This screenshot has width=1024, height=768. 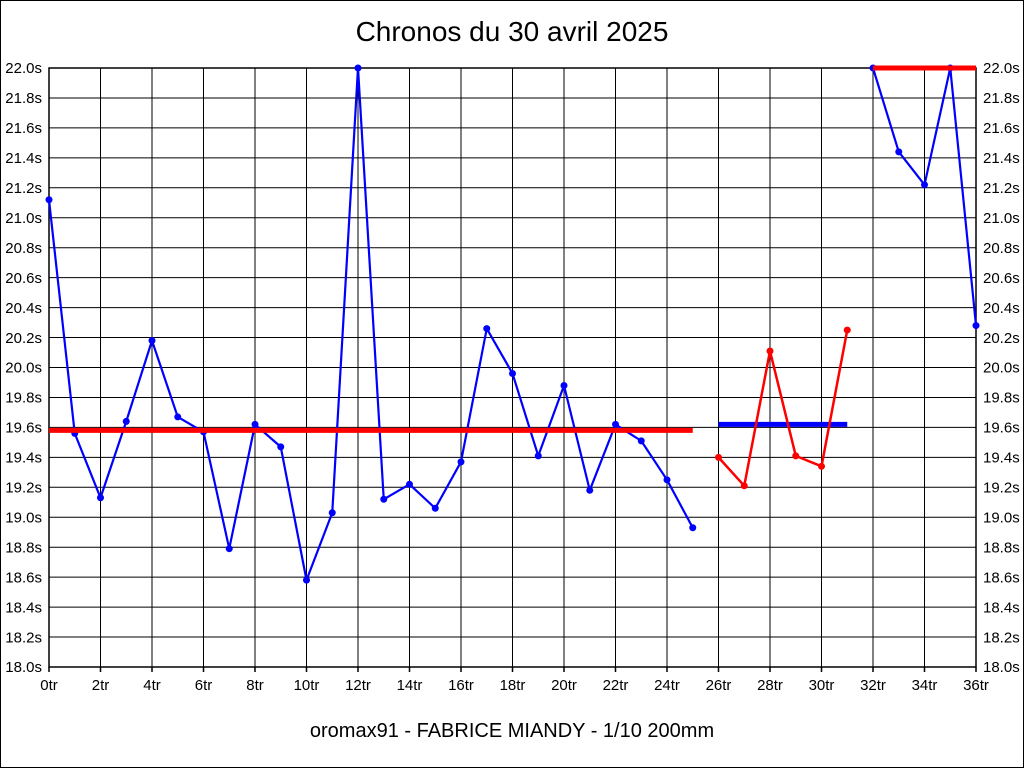 I want to click on x-tick-label: 30tr, so click(x=822, y=685).